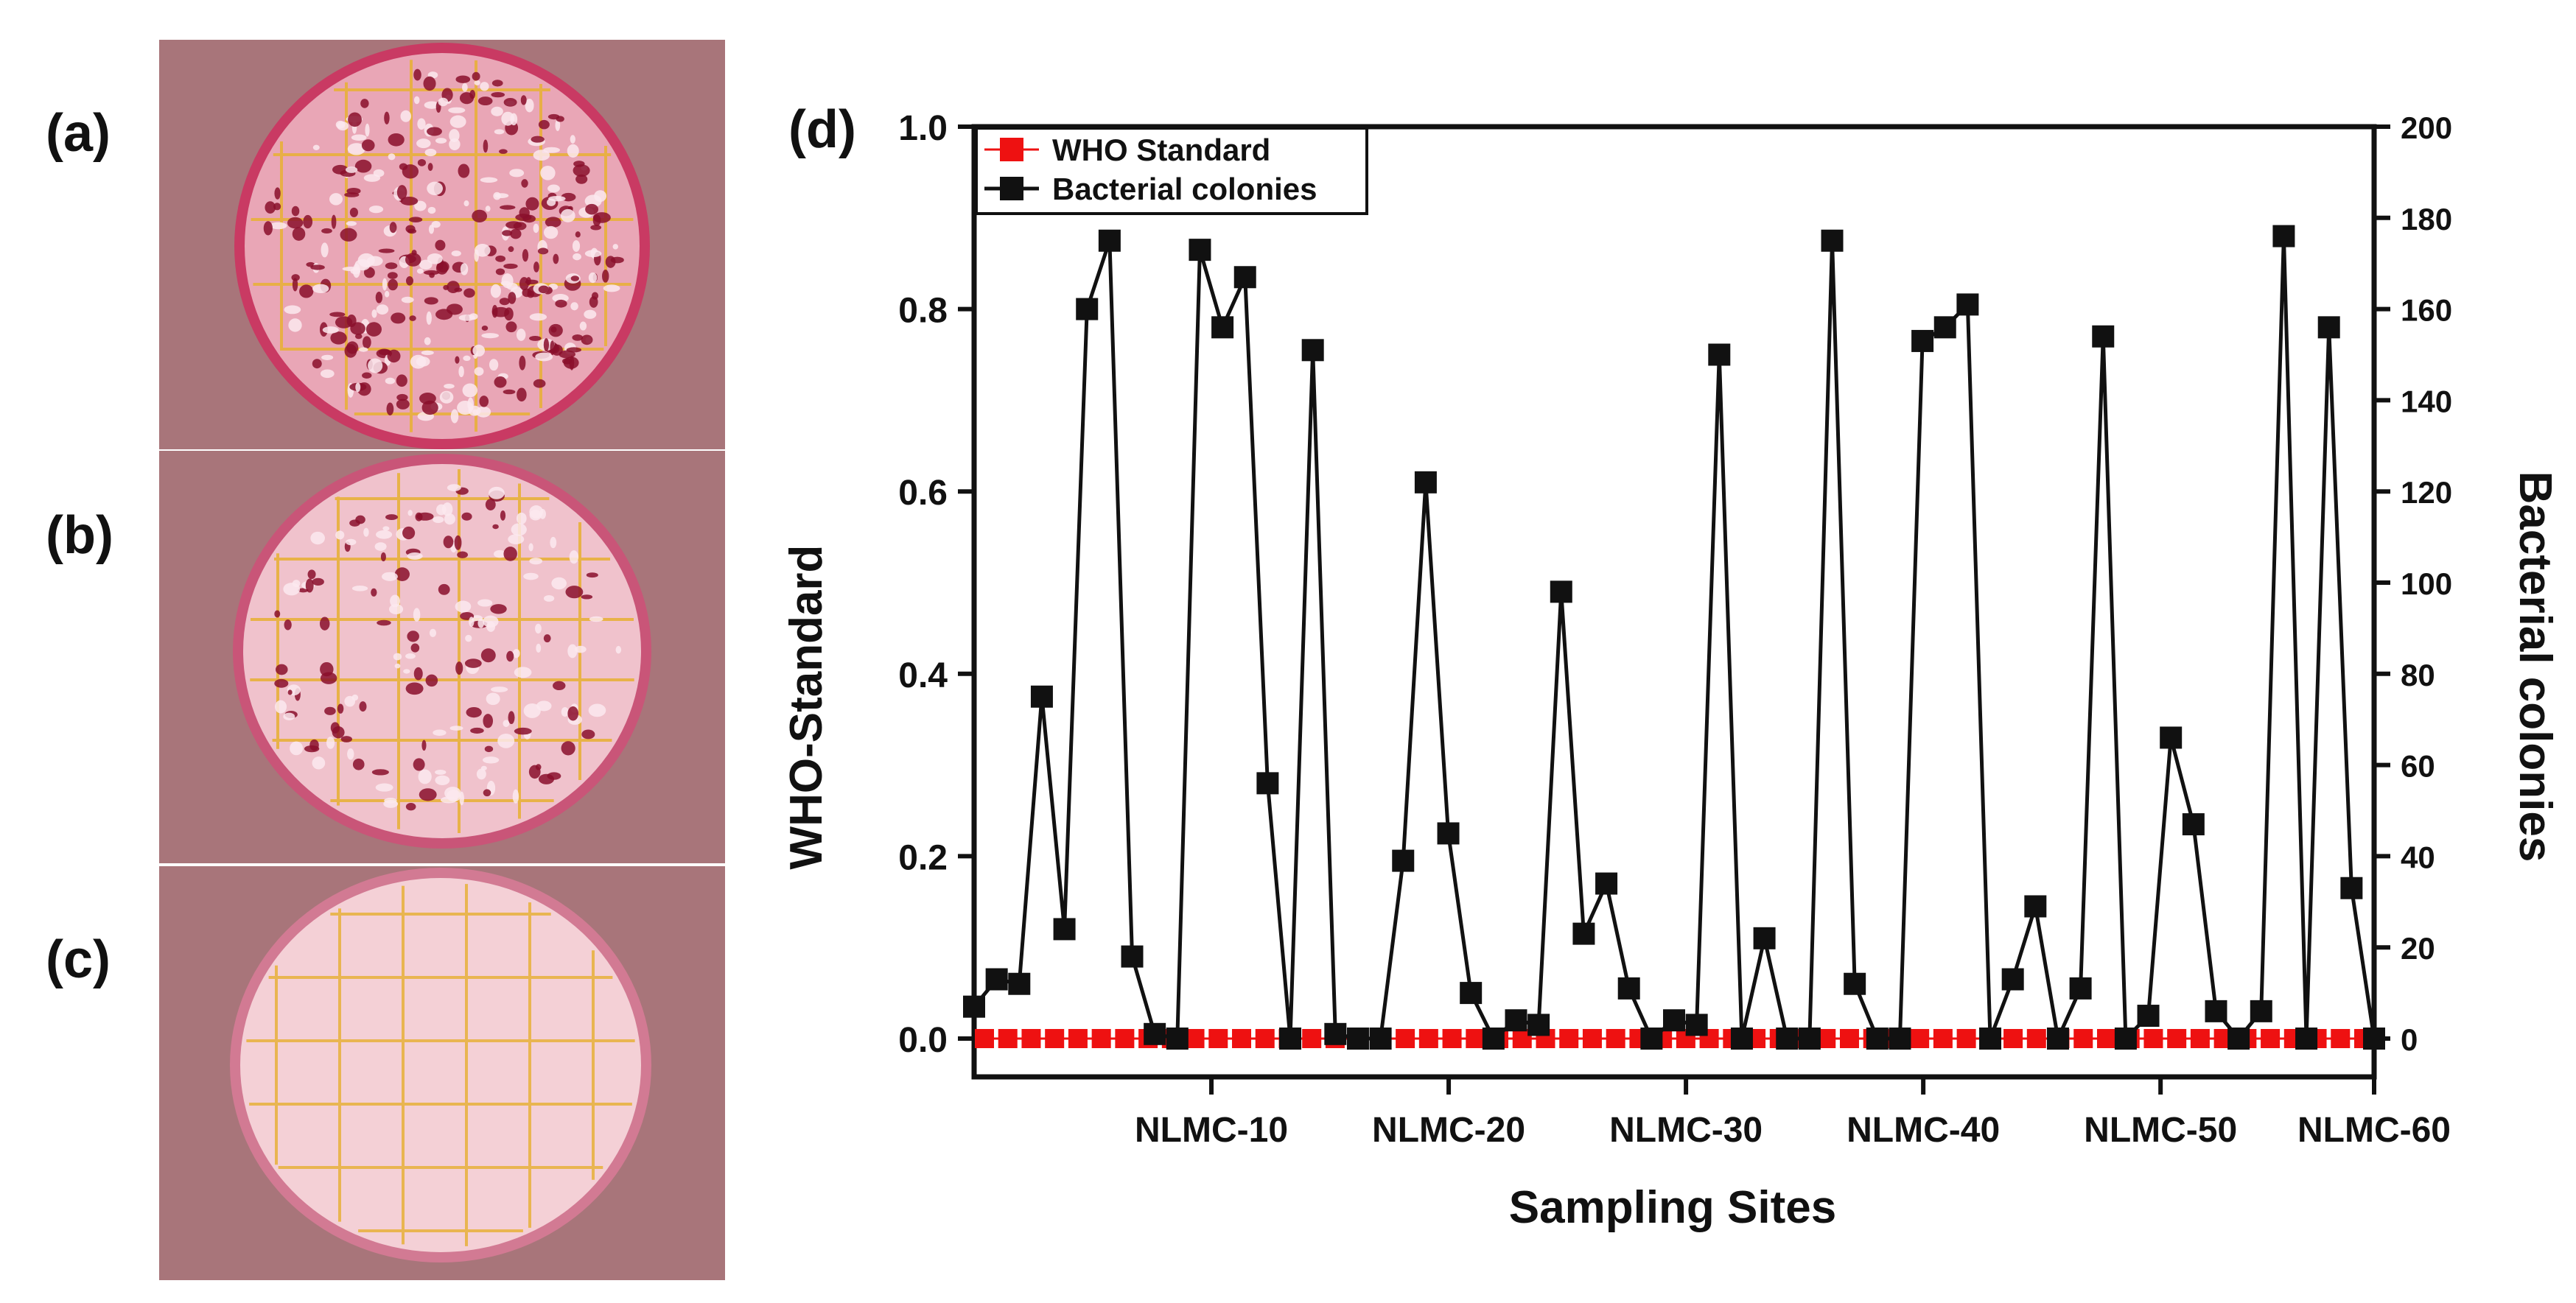  I want to click on x-tick-label: NLMC-40, so click(1923, 1130).